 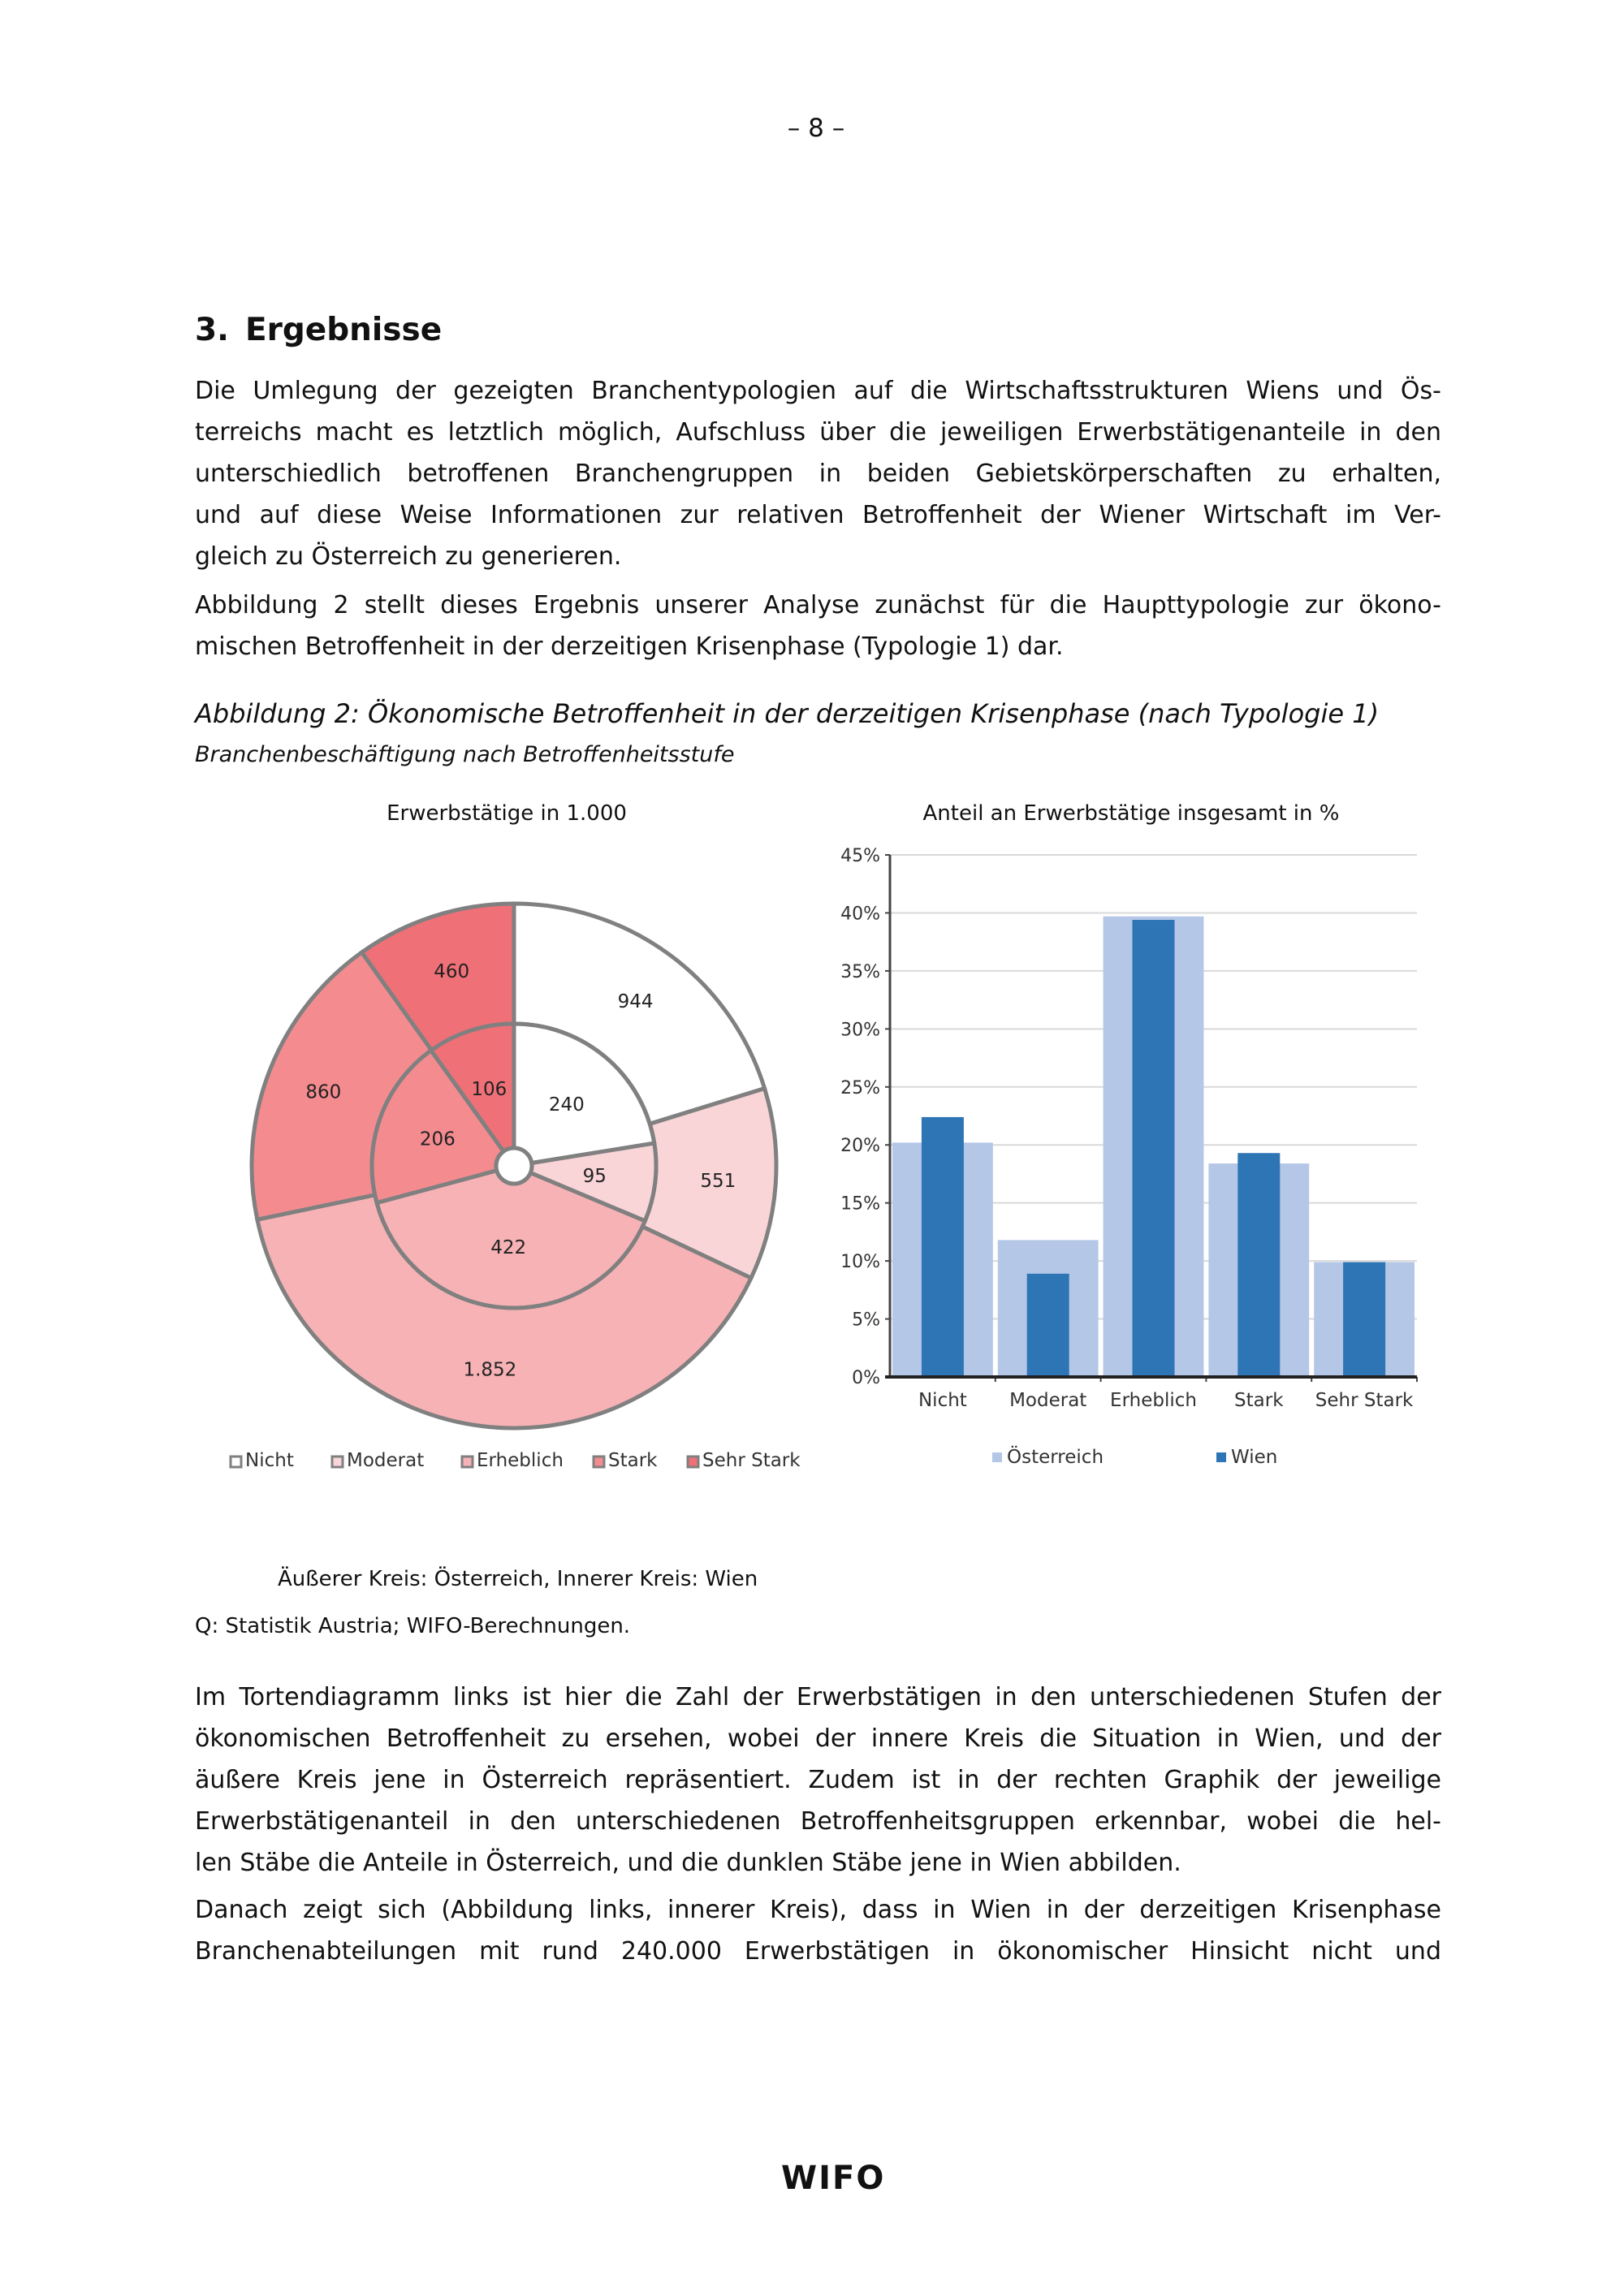 What do you see at coordinates (508, 1247) in the screenshot?
I see `pie-data-label: 422` at bounding box center [508, 1247].